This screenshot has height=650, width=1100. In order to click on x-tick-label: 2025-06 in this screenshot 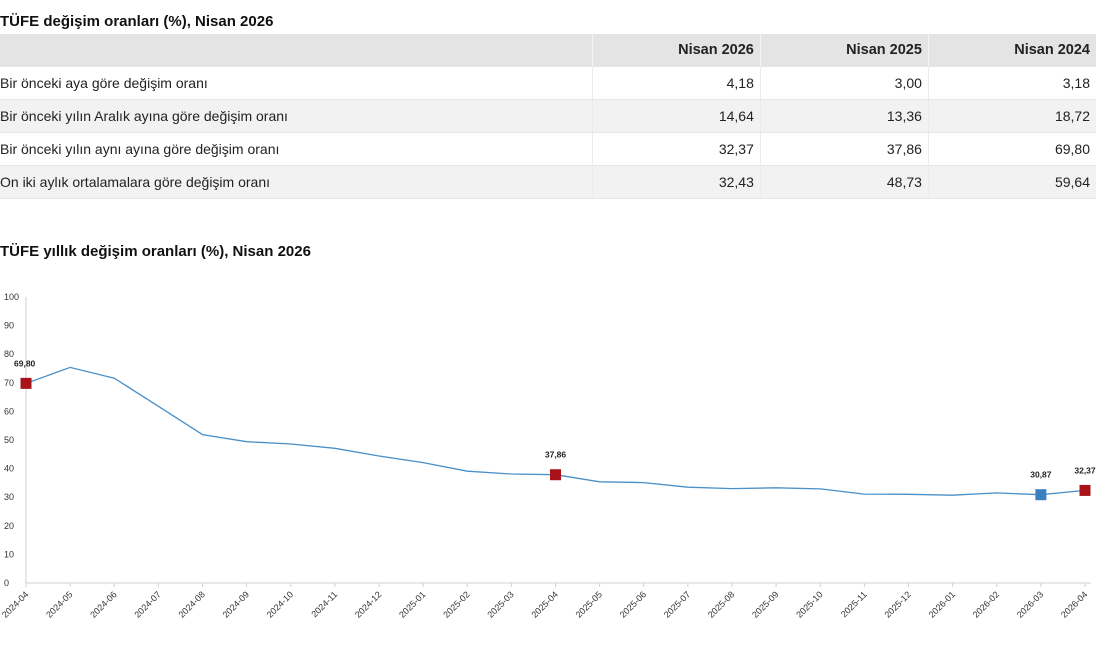, I will do `click(633, 604)`.